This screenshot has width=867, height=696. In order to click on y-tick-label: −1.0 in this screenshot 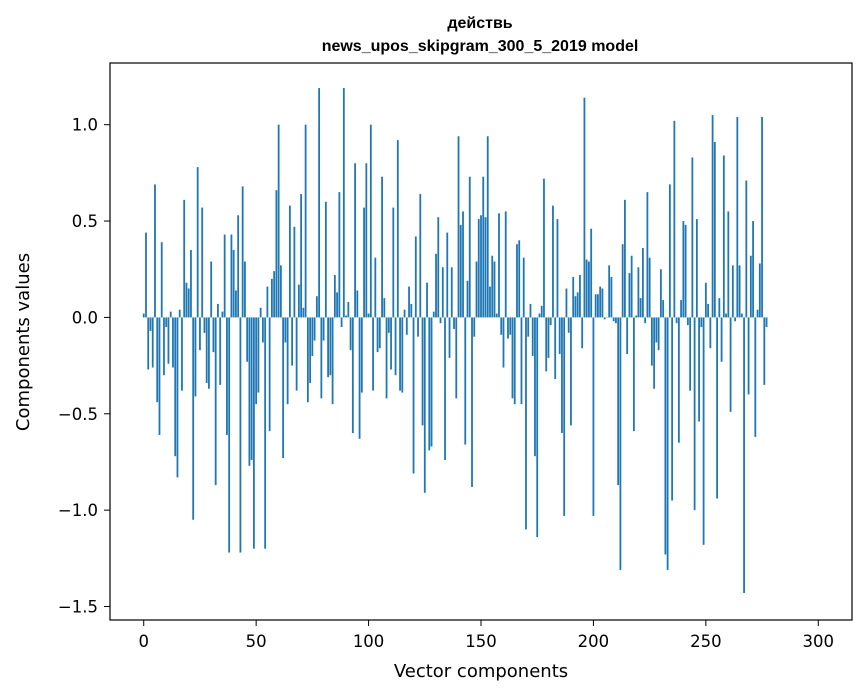, I will do `click(78, 510)`.